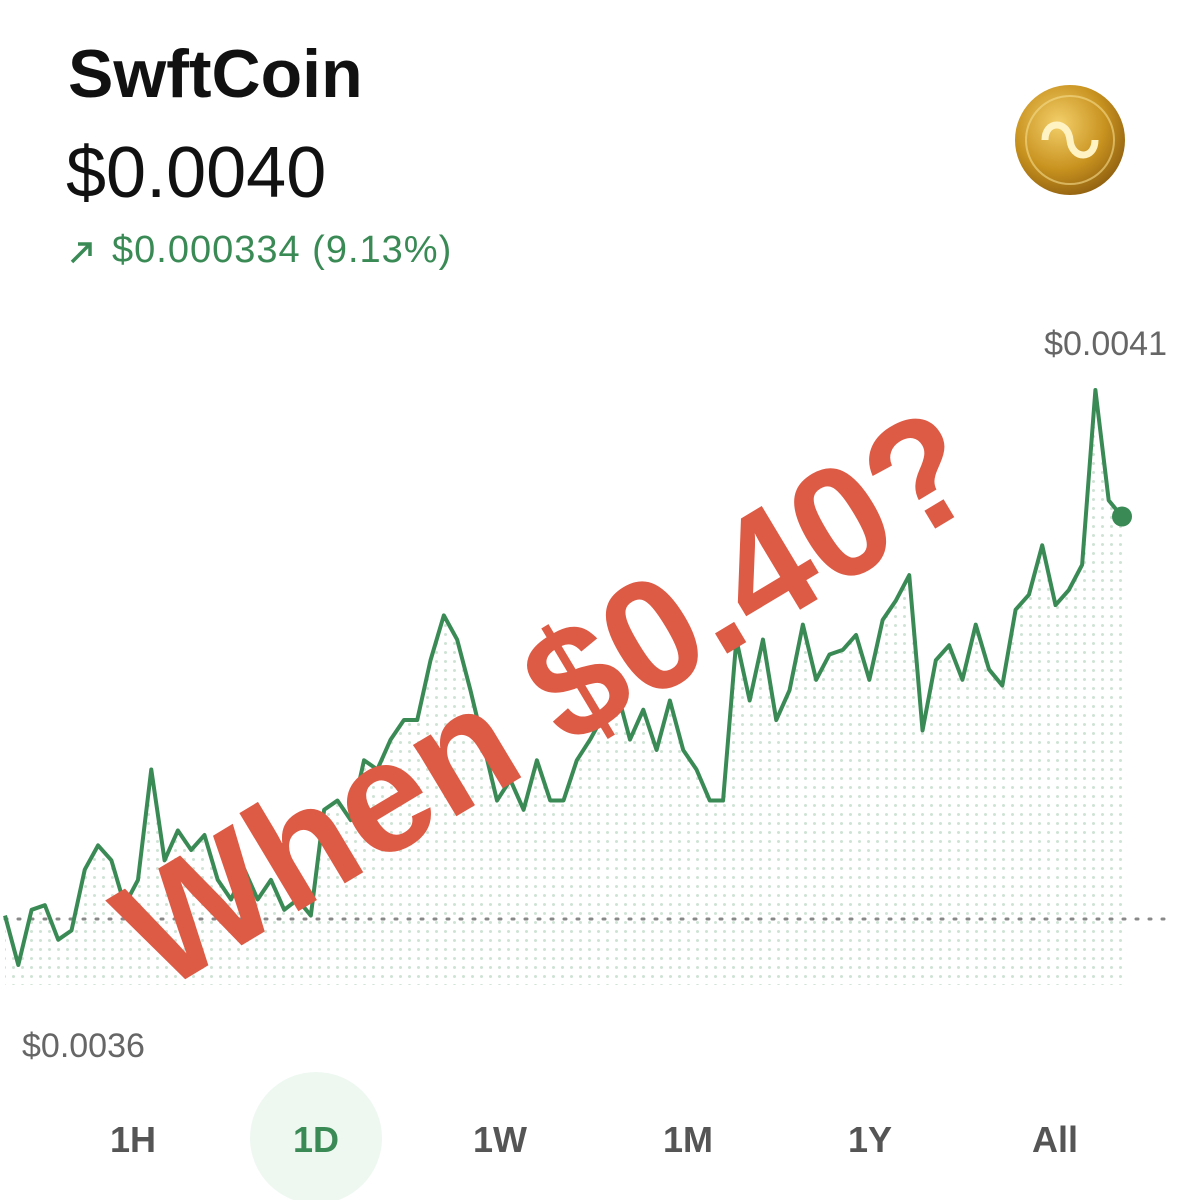  I want to click on price: $0.0040, so click(196, 173).